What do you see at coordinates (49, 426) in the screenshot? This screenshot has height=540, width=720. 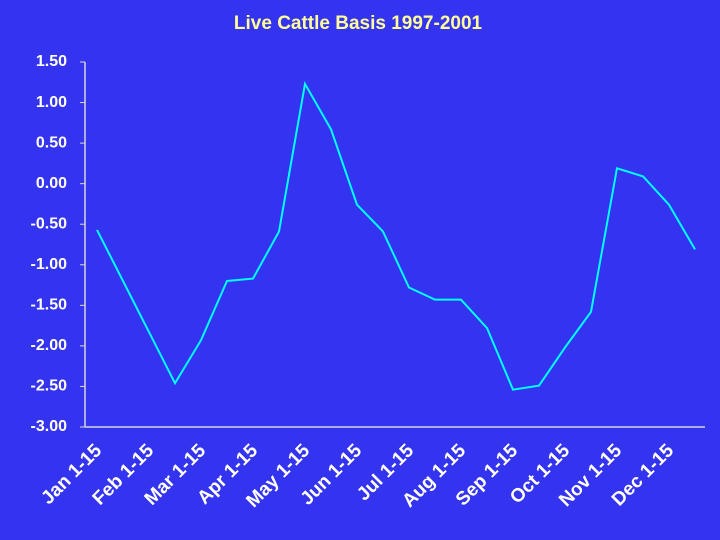 I see `y-tick-label: -3.00` at bounding box center [49, 426].